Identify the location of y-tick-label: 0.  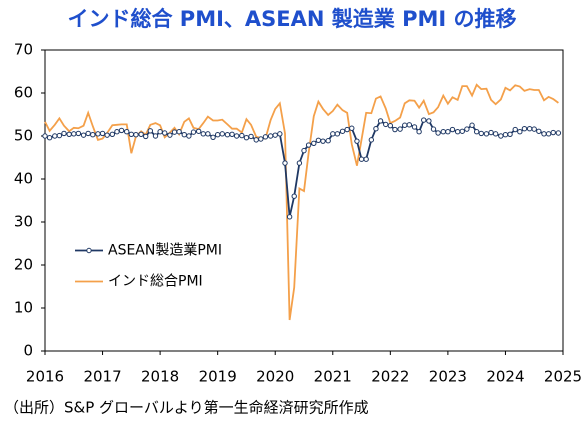
(28, 351).